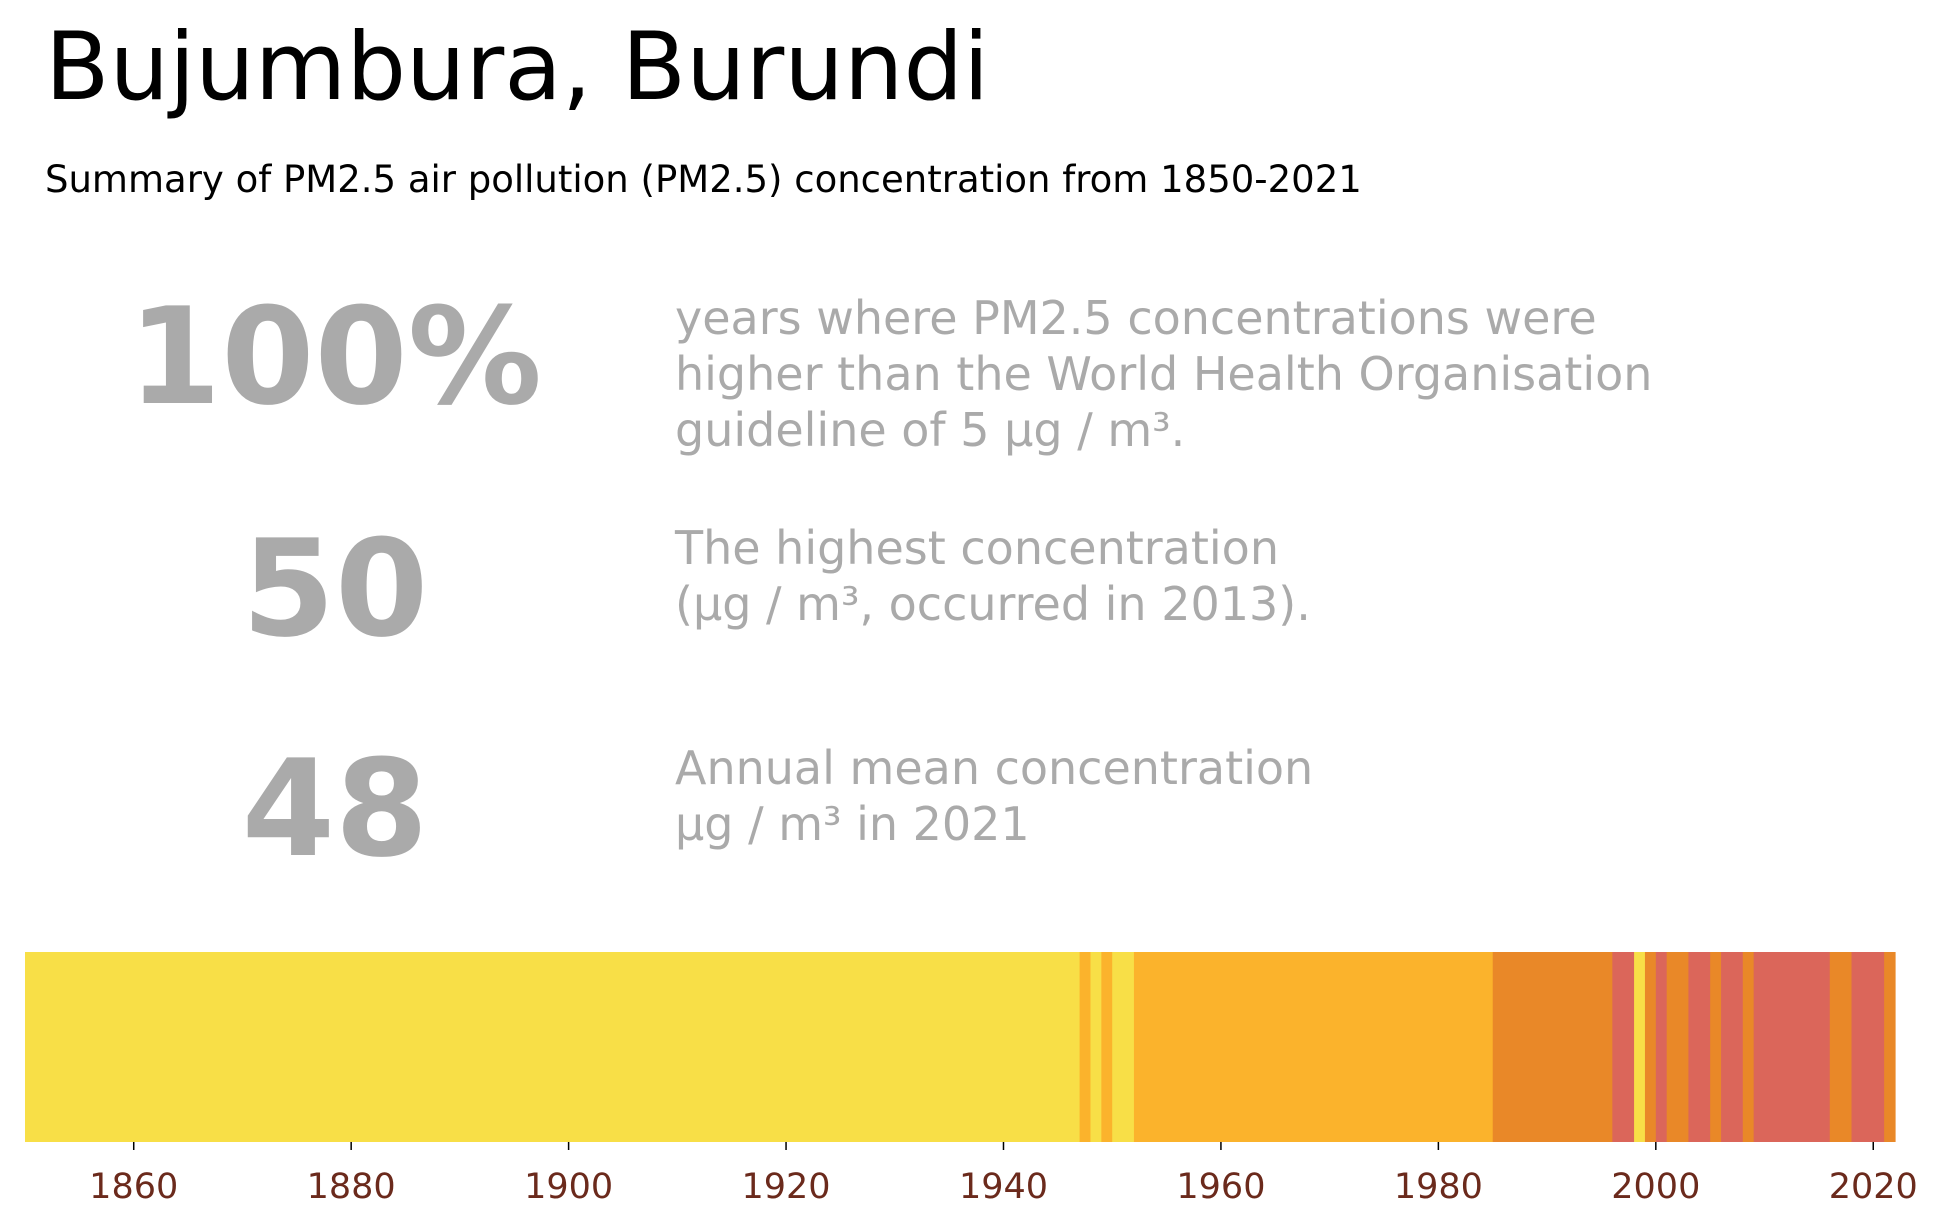 The height and width of the screenshot is (1224, 1938). What do you see at coordinates (1748, 1047) in the screenshot?
I see `stripe-2008` at bounding box center [1748, 1047].